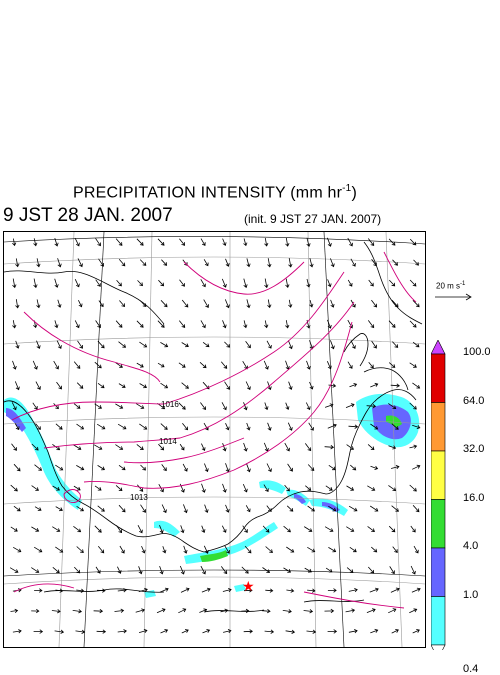 The image size is (500, 675). Describe the element at coordinates (66, 439) in the screenshot. I see `longitude-line` at that location.